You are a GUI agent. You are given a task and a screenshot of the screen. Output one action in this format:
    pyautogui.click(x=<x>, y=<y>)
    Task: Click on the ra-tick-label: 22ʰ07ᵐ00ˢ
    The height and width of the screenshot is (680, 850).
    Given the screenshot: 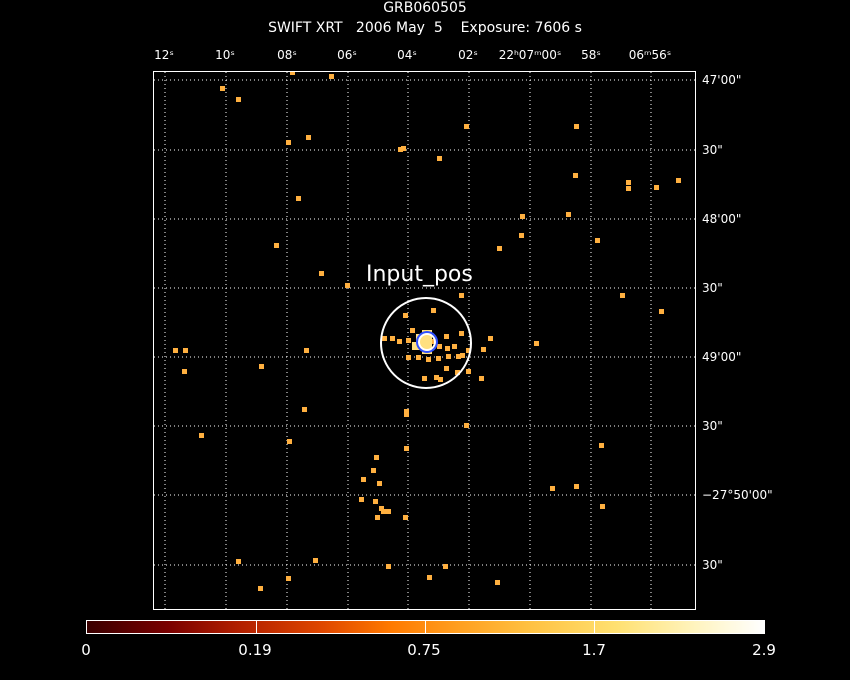 What is the action you would take?
    pyautogui.click(x=530, y=55)
    